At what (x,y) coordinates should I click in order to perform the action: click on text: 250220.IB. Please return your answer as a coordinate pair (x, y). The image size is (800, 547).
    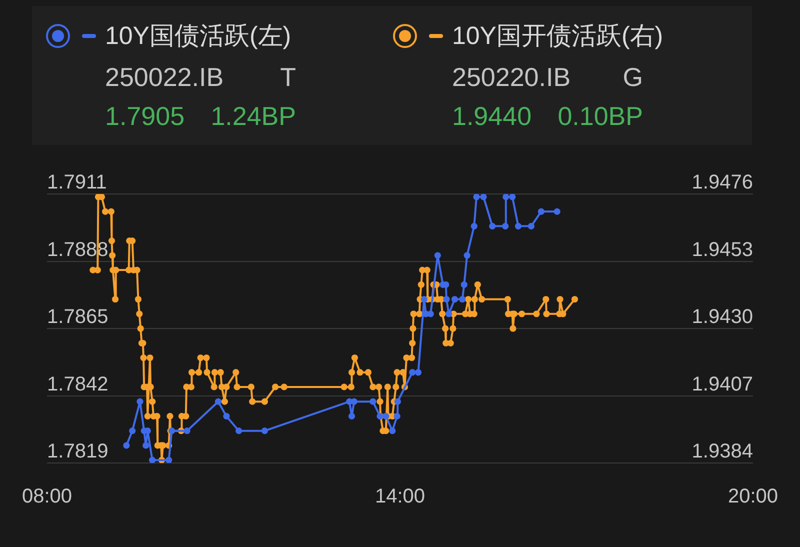
    Looking at the image, I should click on (511, 77).